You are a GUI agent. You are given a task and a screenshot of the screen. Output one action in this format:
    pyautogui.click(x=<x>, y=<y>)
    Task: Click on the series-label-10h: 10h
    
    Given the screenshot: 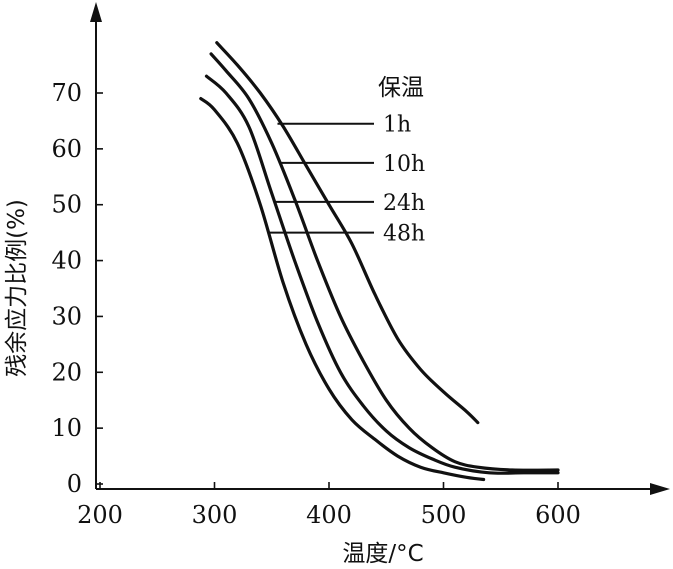 What is the action you would take?
    pyautogui.click(x=404, y=164)
    